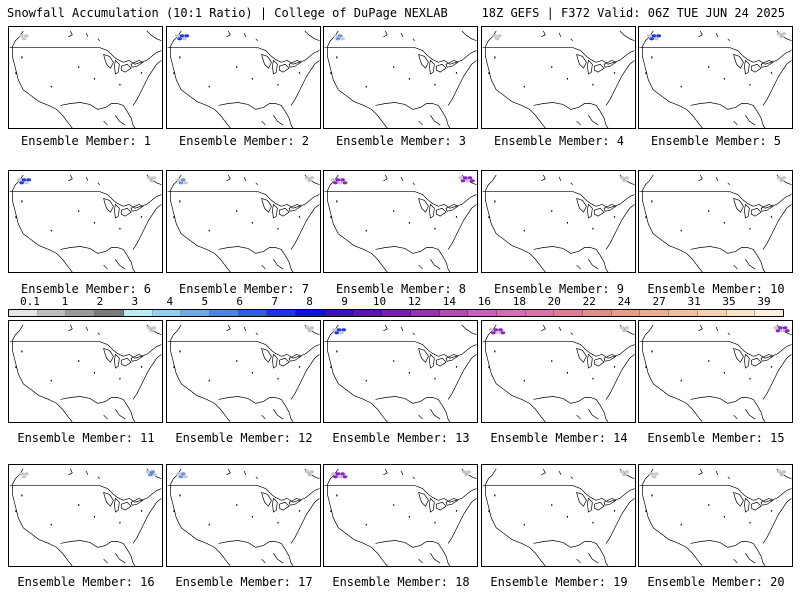  I want to click on member-label: Ensemble Member: 15, so click(716, 438).